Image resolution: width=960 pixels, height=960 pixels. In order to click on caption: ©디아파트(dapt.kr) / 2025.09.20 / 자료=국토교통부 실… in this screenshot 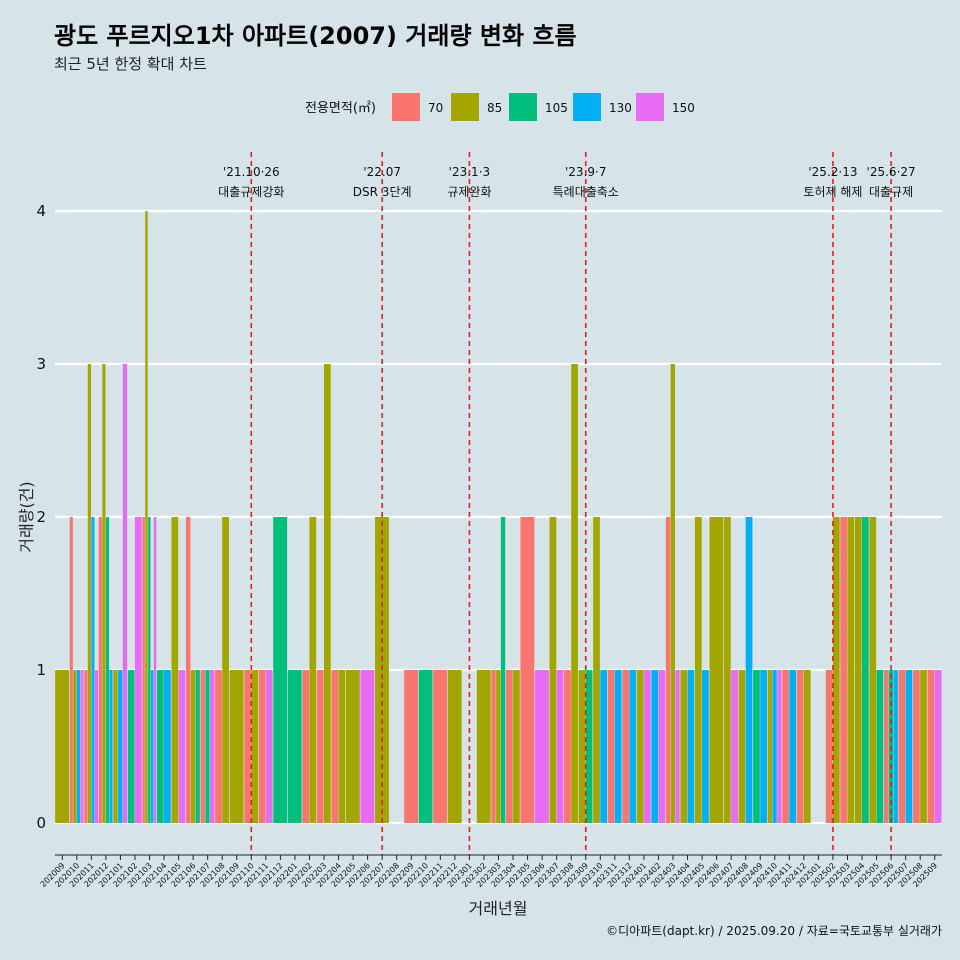, I will do `click(774, 931)`.